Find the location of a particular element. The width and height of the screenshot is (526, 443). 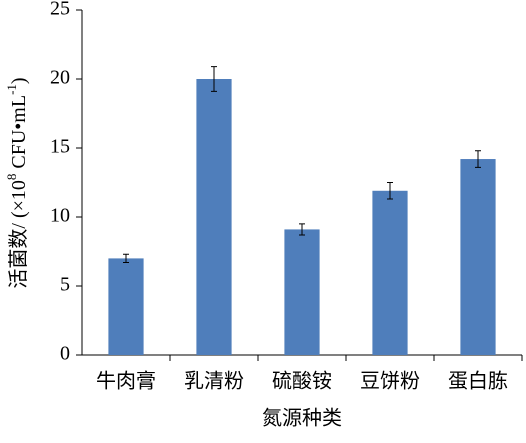

y-tick-label: 0 is located at coordinates (65, 354).